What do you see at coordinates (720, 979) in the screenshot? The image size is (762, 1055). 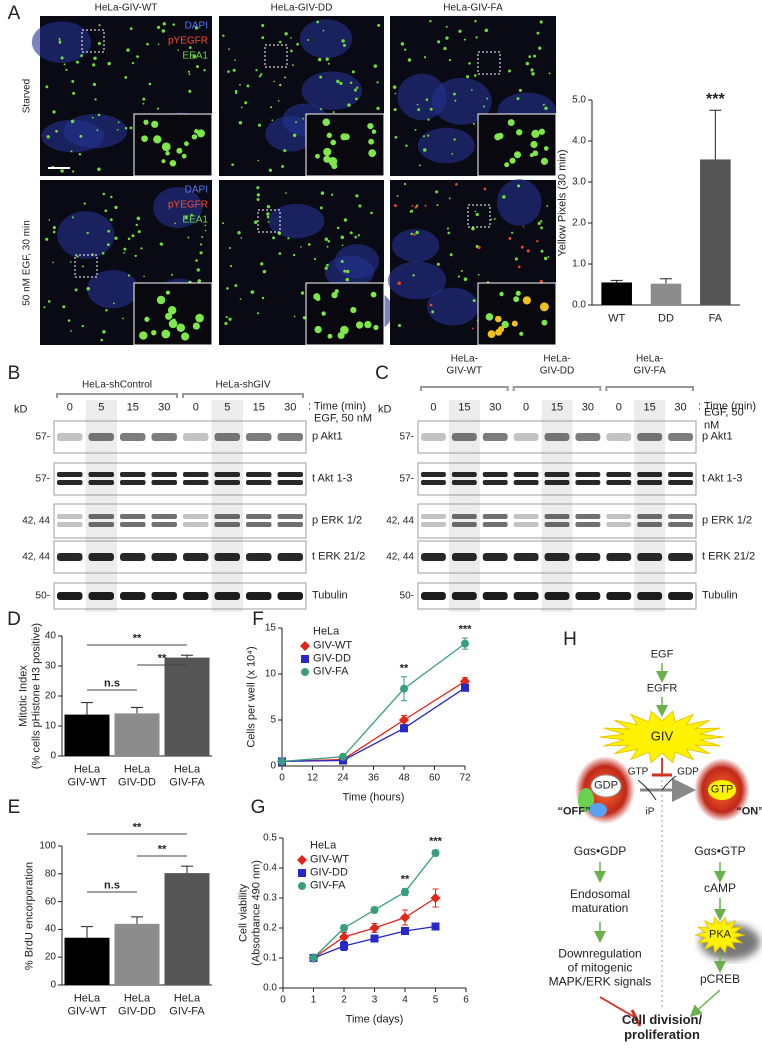 I see `node: pCREB` at bounding box center [720, 979].